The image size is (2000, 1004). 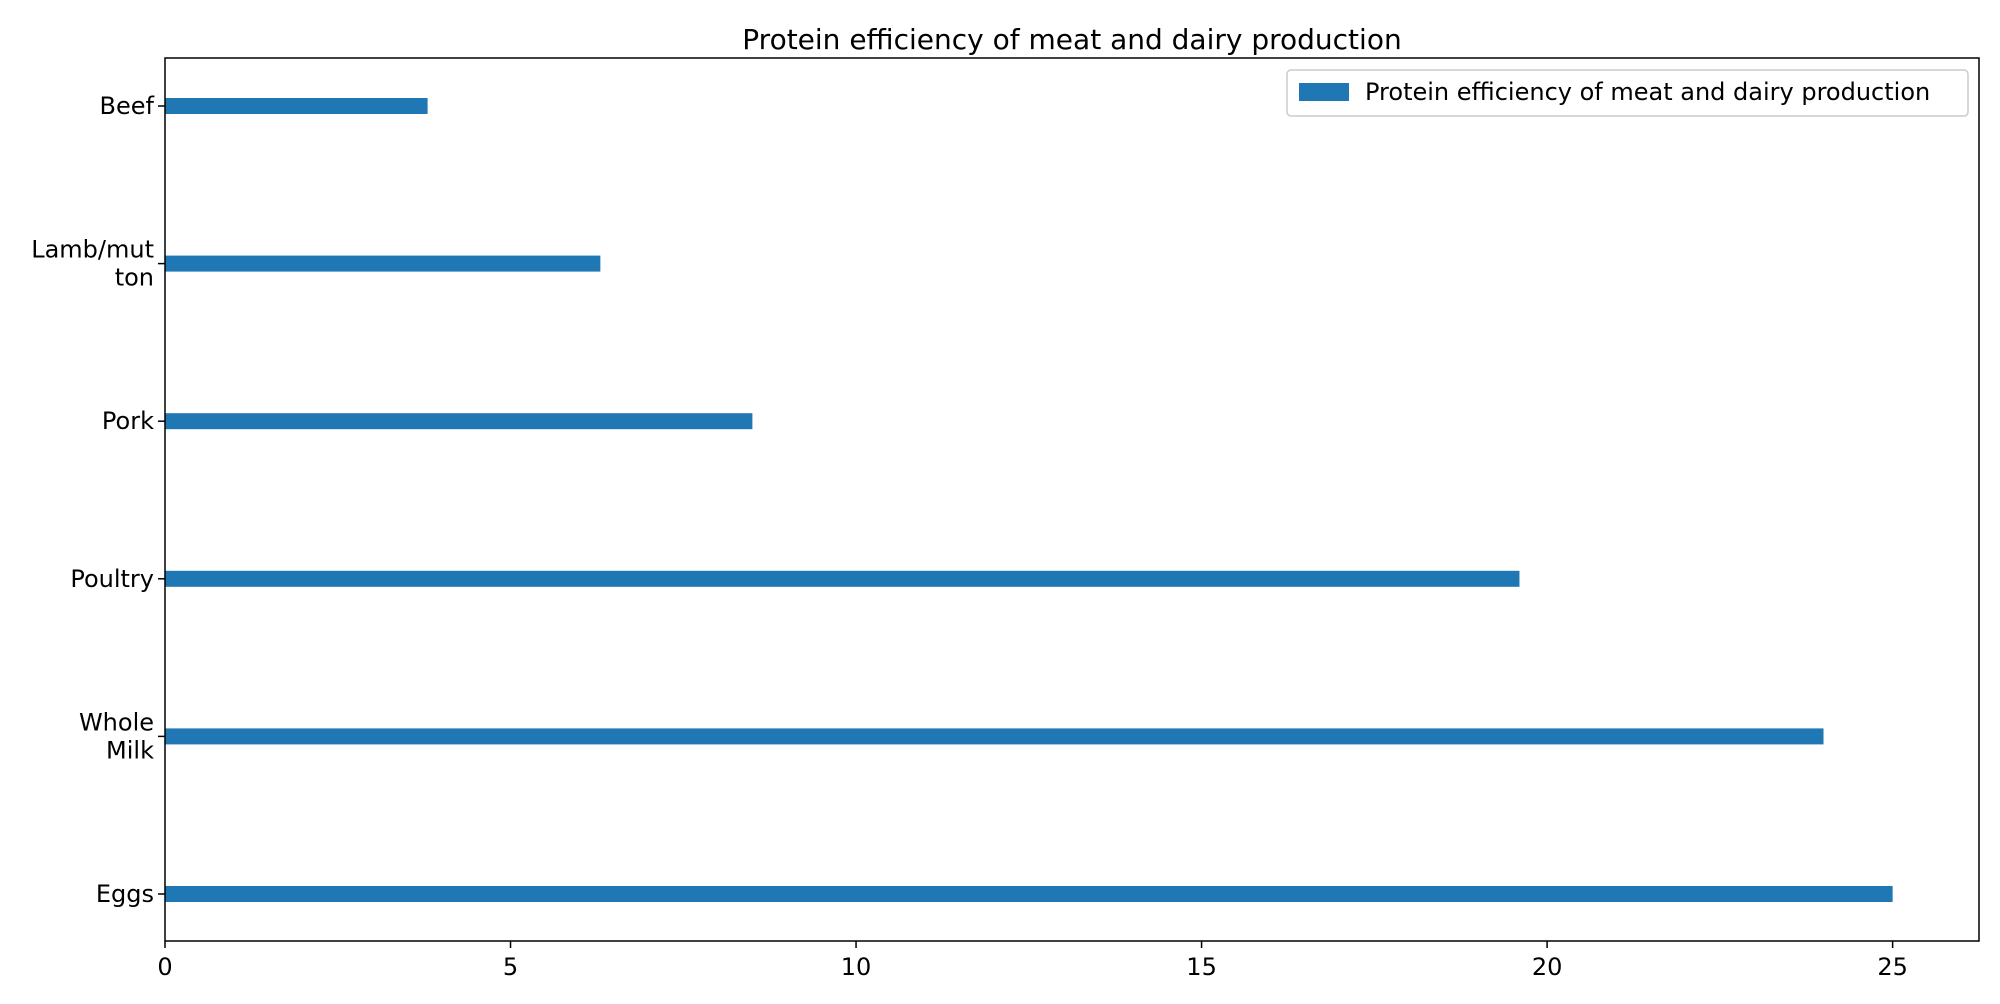 I want to click on legend-swatch, so click(x=1324, y=92).